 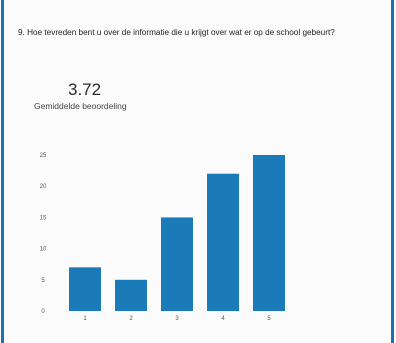 I want to click on x-axis: 1 2 3 4 5, so click(x=177, y=319).